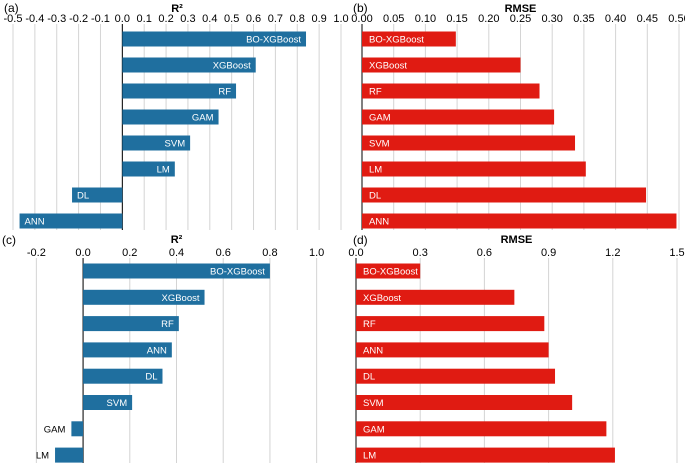  Describe the element at coordinates (231, 19) in the screenshot. I see `tick-label: 0.5` at that location.